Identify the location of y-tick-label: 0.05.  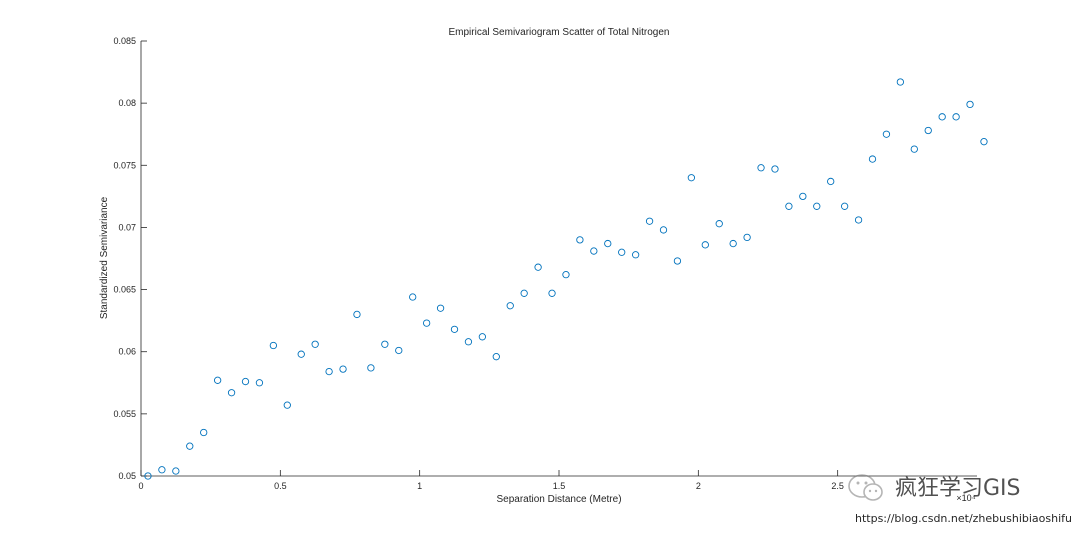
(127, 476).